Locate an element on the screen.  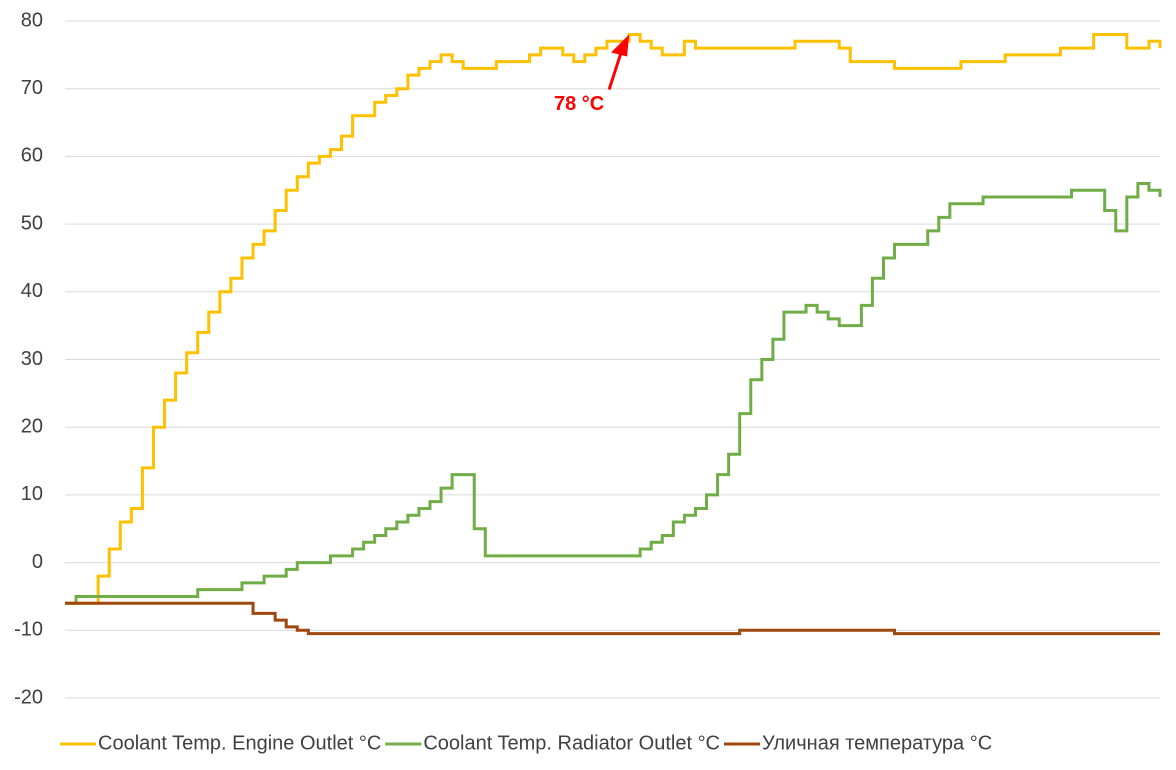
legend-label: Coolant Temp. Engine Outlet °C is located at coordinates (239, 743).